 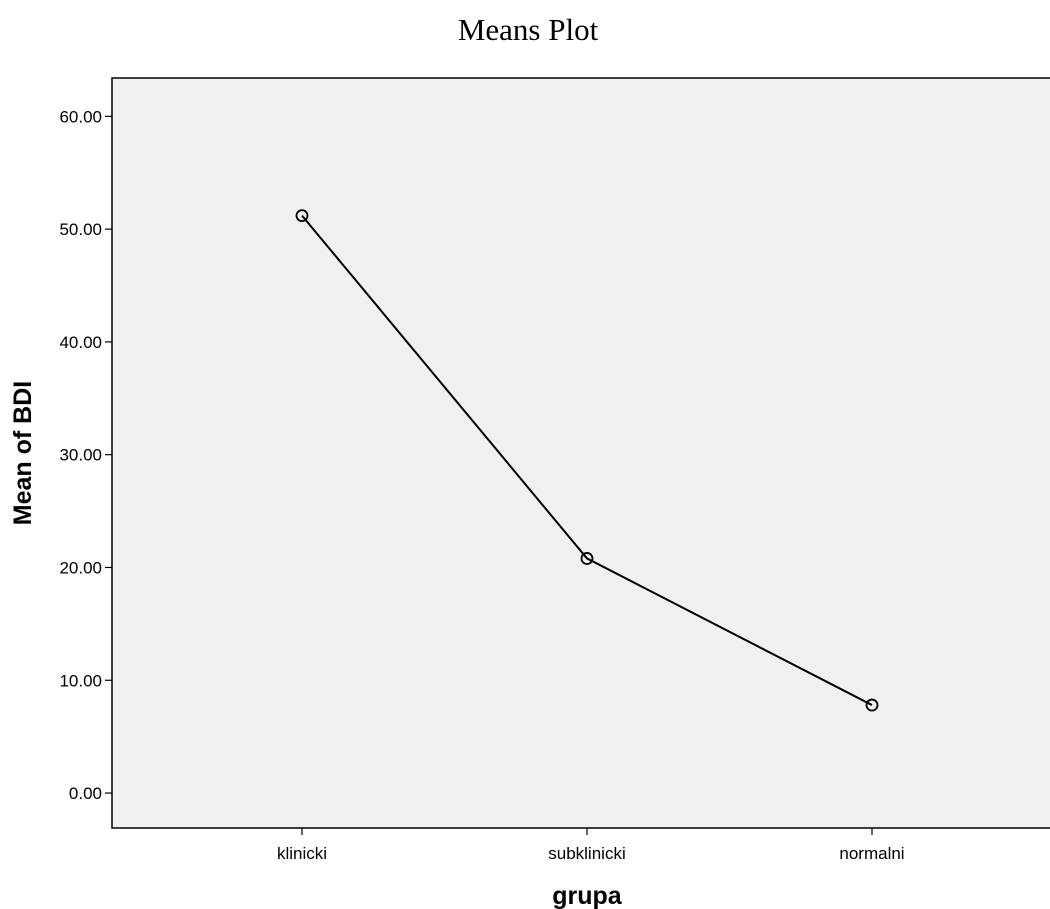 I want to click on x-tick-label: klinicki, so click(x=302, y=853).